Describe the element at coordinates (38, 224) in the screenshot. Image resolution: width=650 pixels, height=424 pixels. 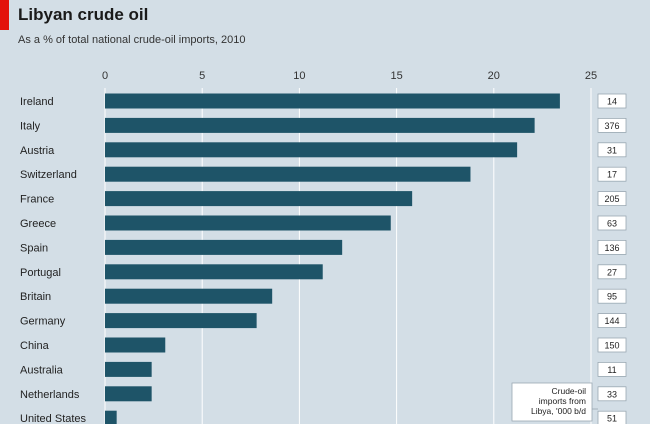
I see `category-label: Greece` at that location.